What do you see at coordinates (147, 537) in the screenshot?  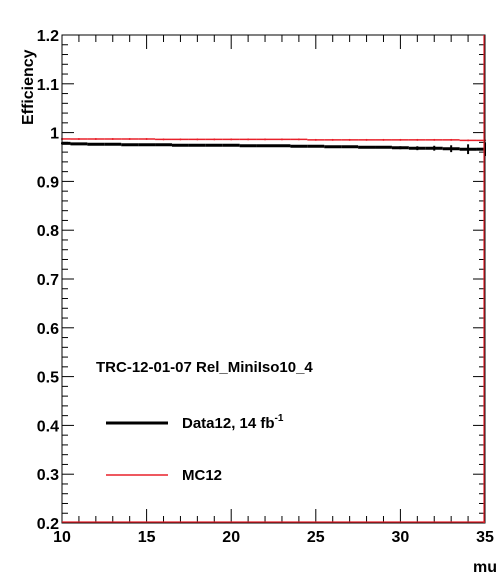 I see `x-tick-label: 15` at bounding box center [147, 537].